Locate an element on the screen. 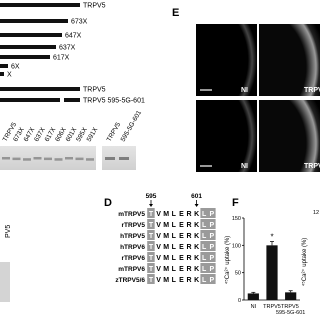  x-tick-label: TRPV5 is located at coordinates (272, 307).